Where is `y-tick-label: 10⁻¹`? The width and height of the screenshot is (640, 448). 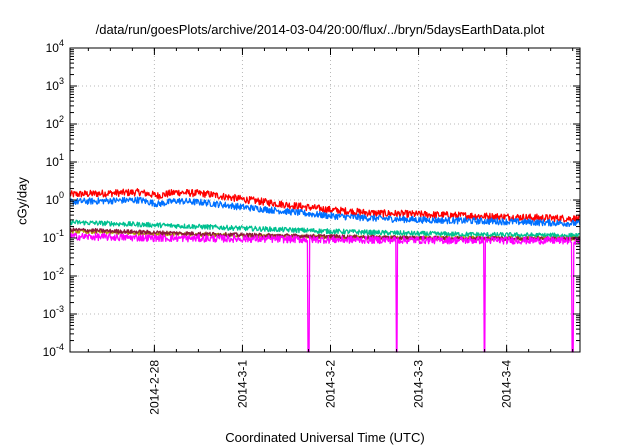 y-tick-label: 10⁻¹ is located at coordinates (53, 236).